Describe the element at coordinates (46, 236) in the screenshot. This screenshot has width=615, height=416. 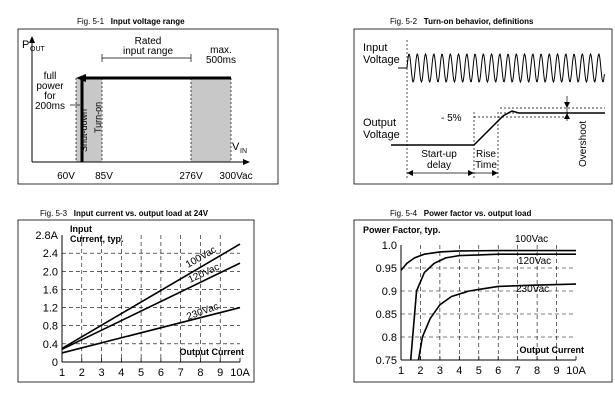
I see `y-tick-label: 2.8A` at that location.